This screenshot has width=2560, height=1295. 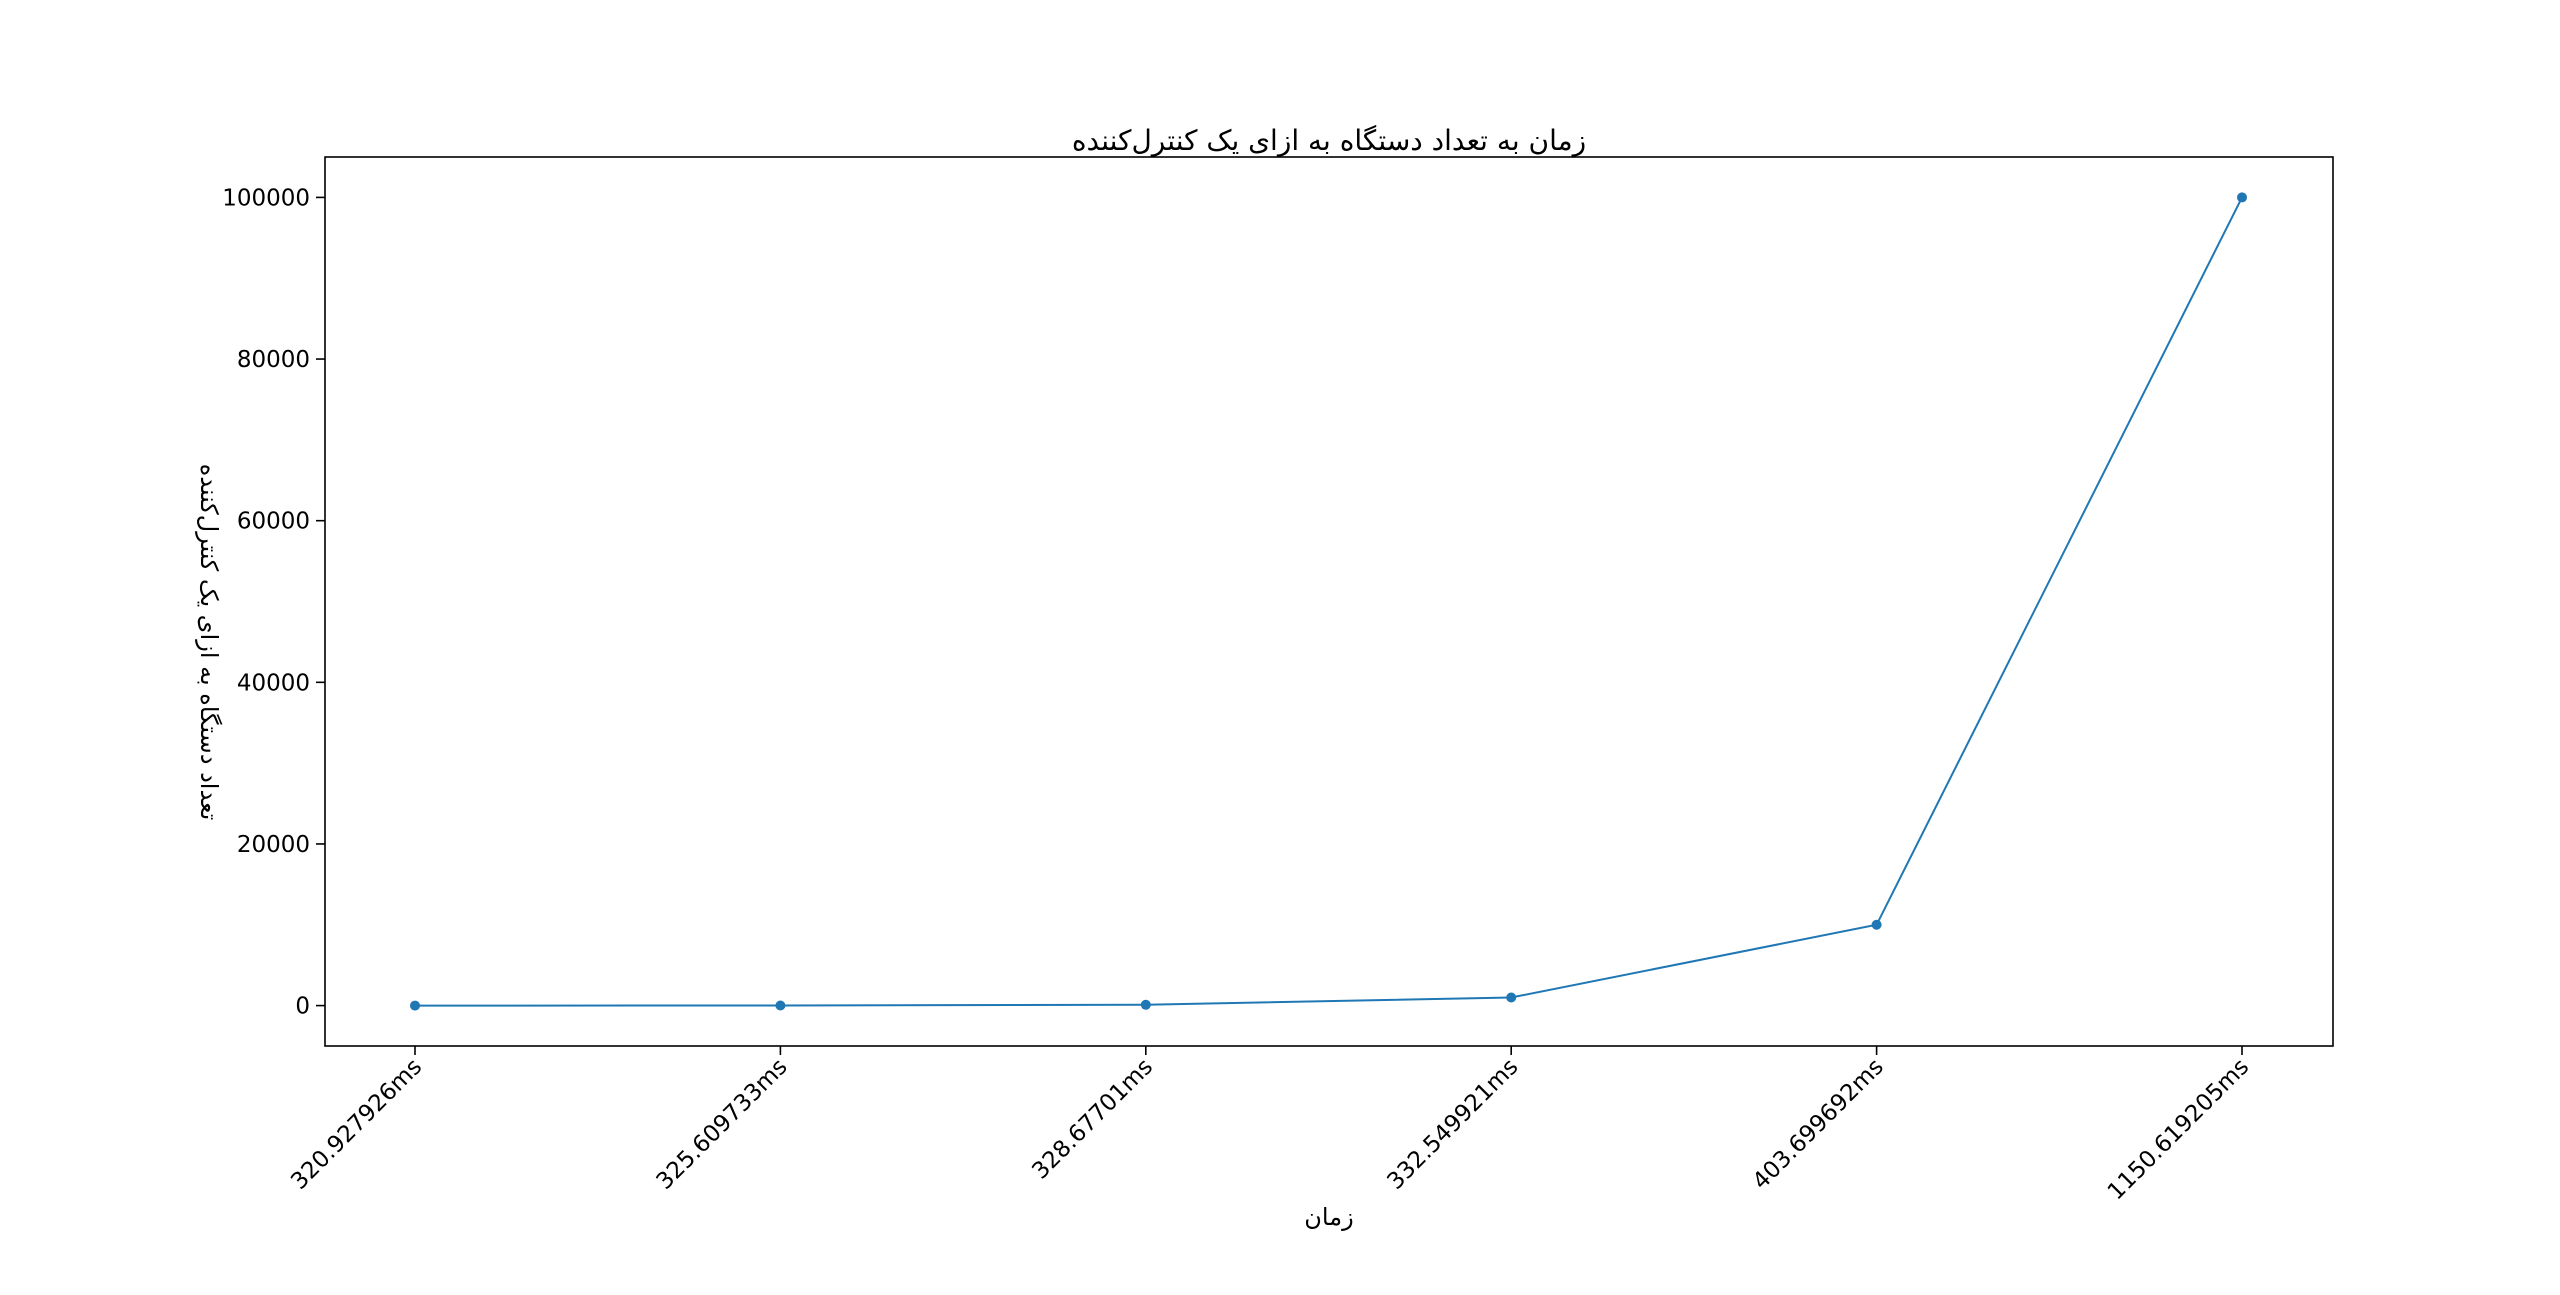 What do you see at coordinates (1328, 1217) in the screenshot?
I see `x-axis-title: زمان` at bounding box center [1328, 1217].